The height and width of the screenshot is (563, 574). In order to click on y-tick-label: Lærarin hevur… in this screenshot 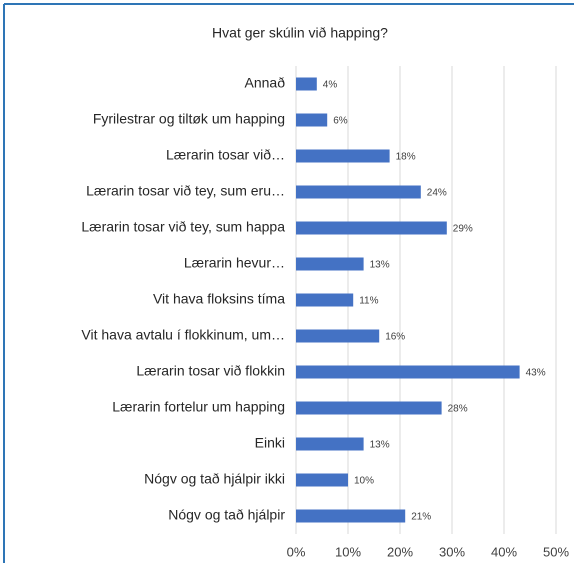, I will do `click(234, 263)`.